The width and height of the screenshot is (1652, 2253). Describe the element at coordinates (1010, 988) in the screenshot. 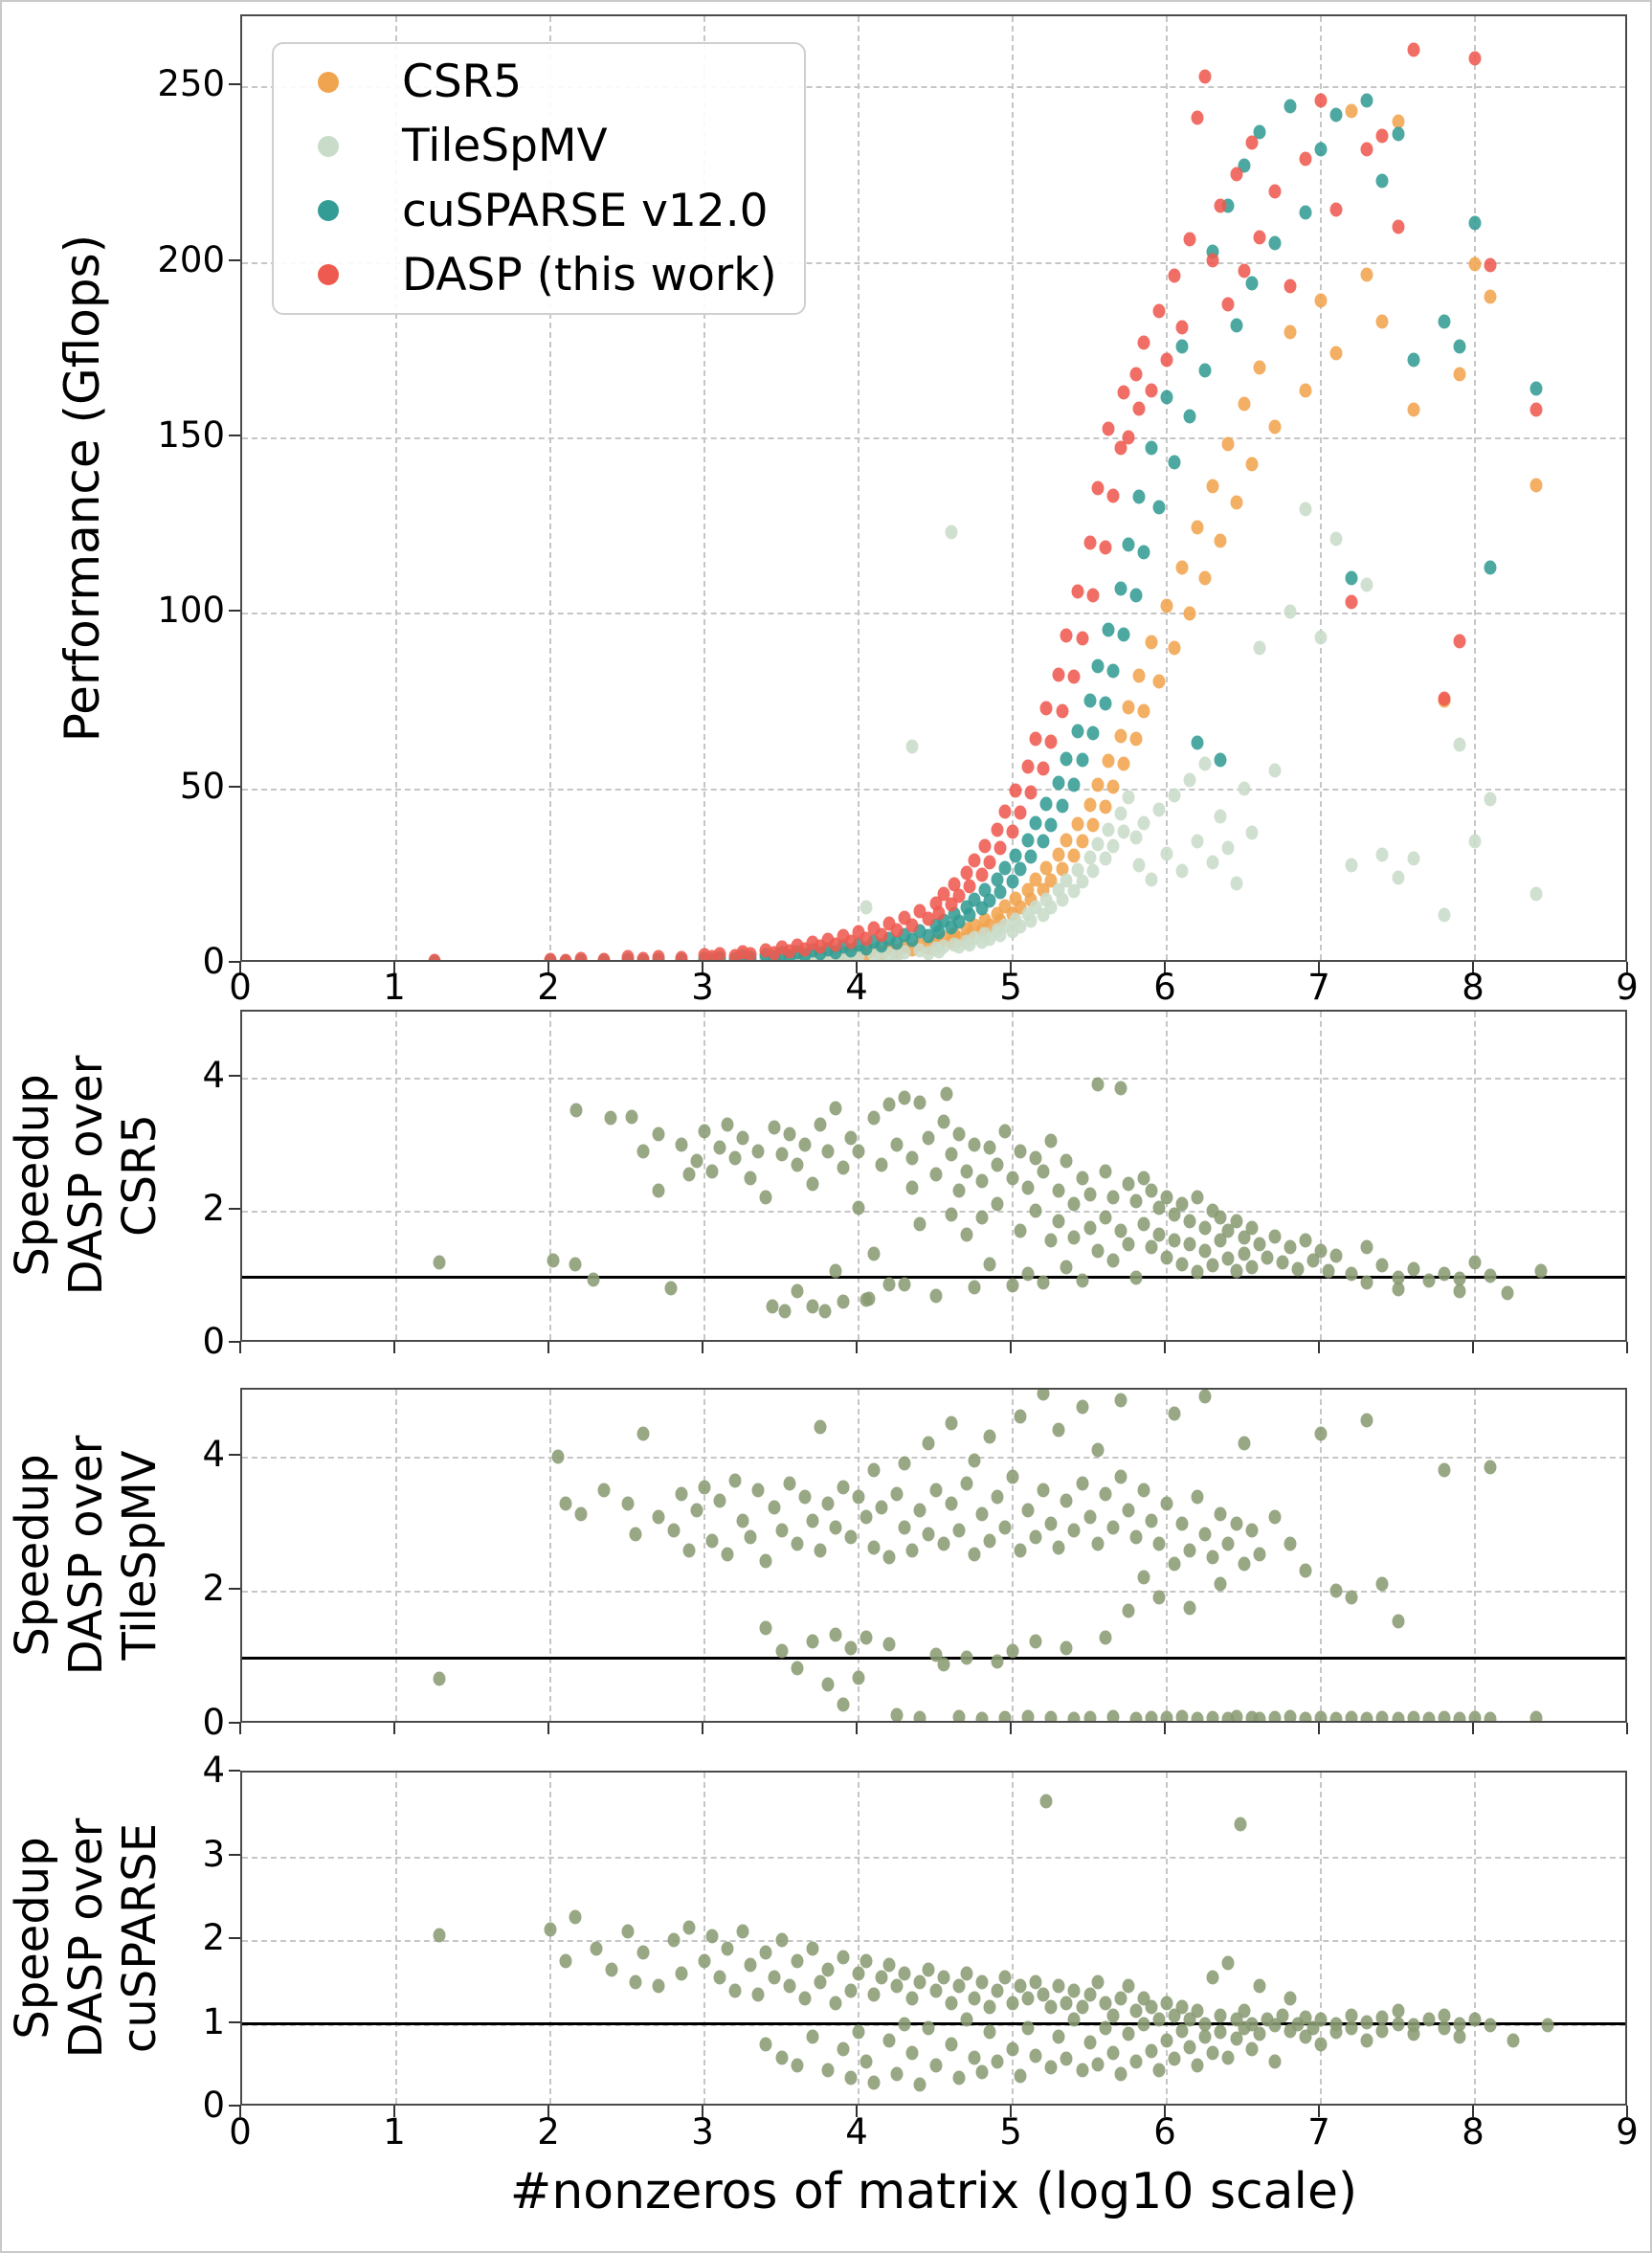

I see `x-axis-tick-label: 5` at that location.